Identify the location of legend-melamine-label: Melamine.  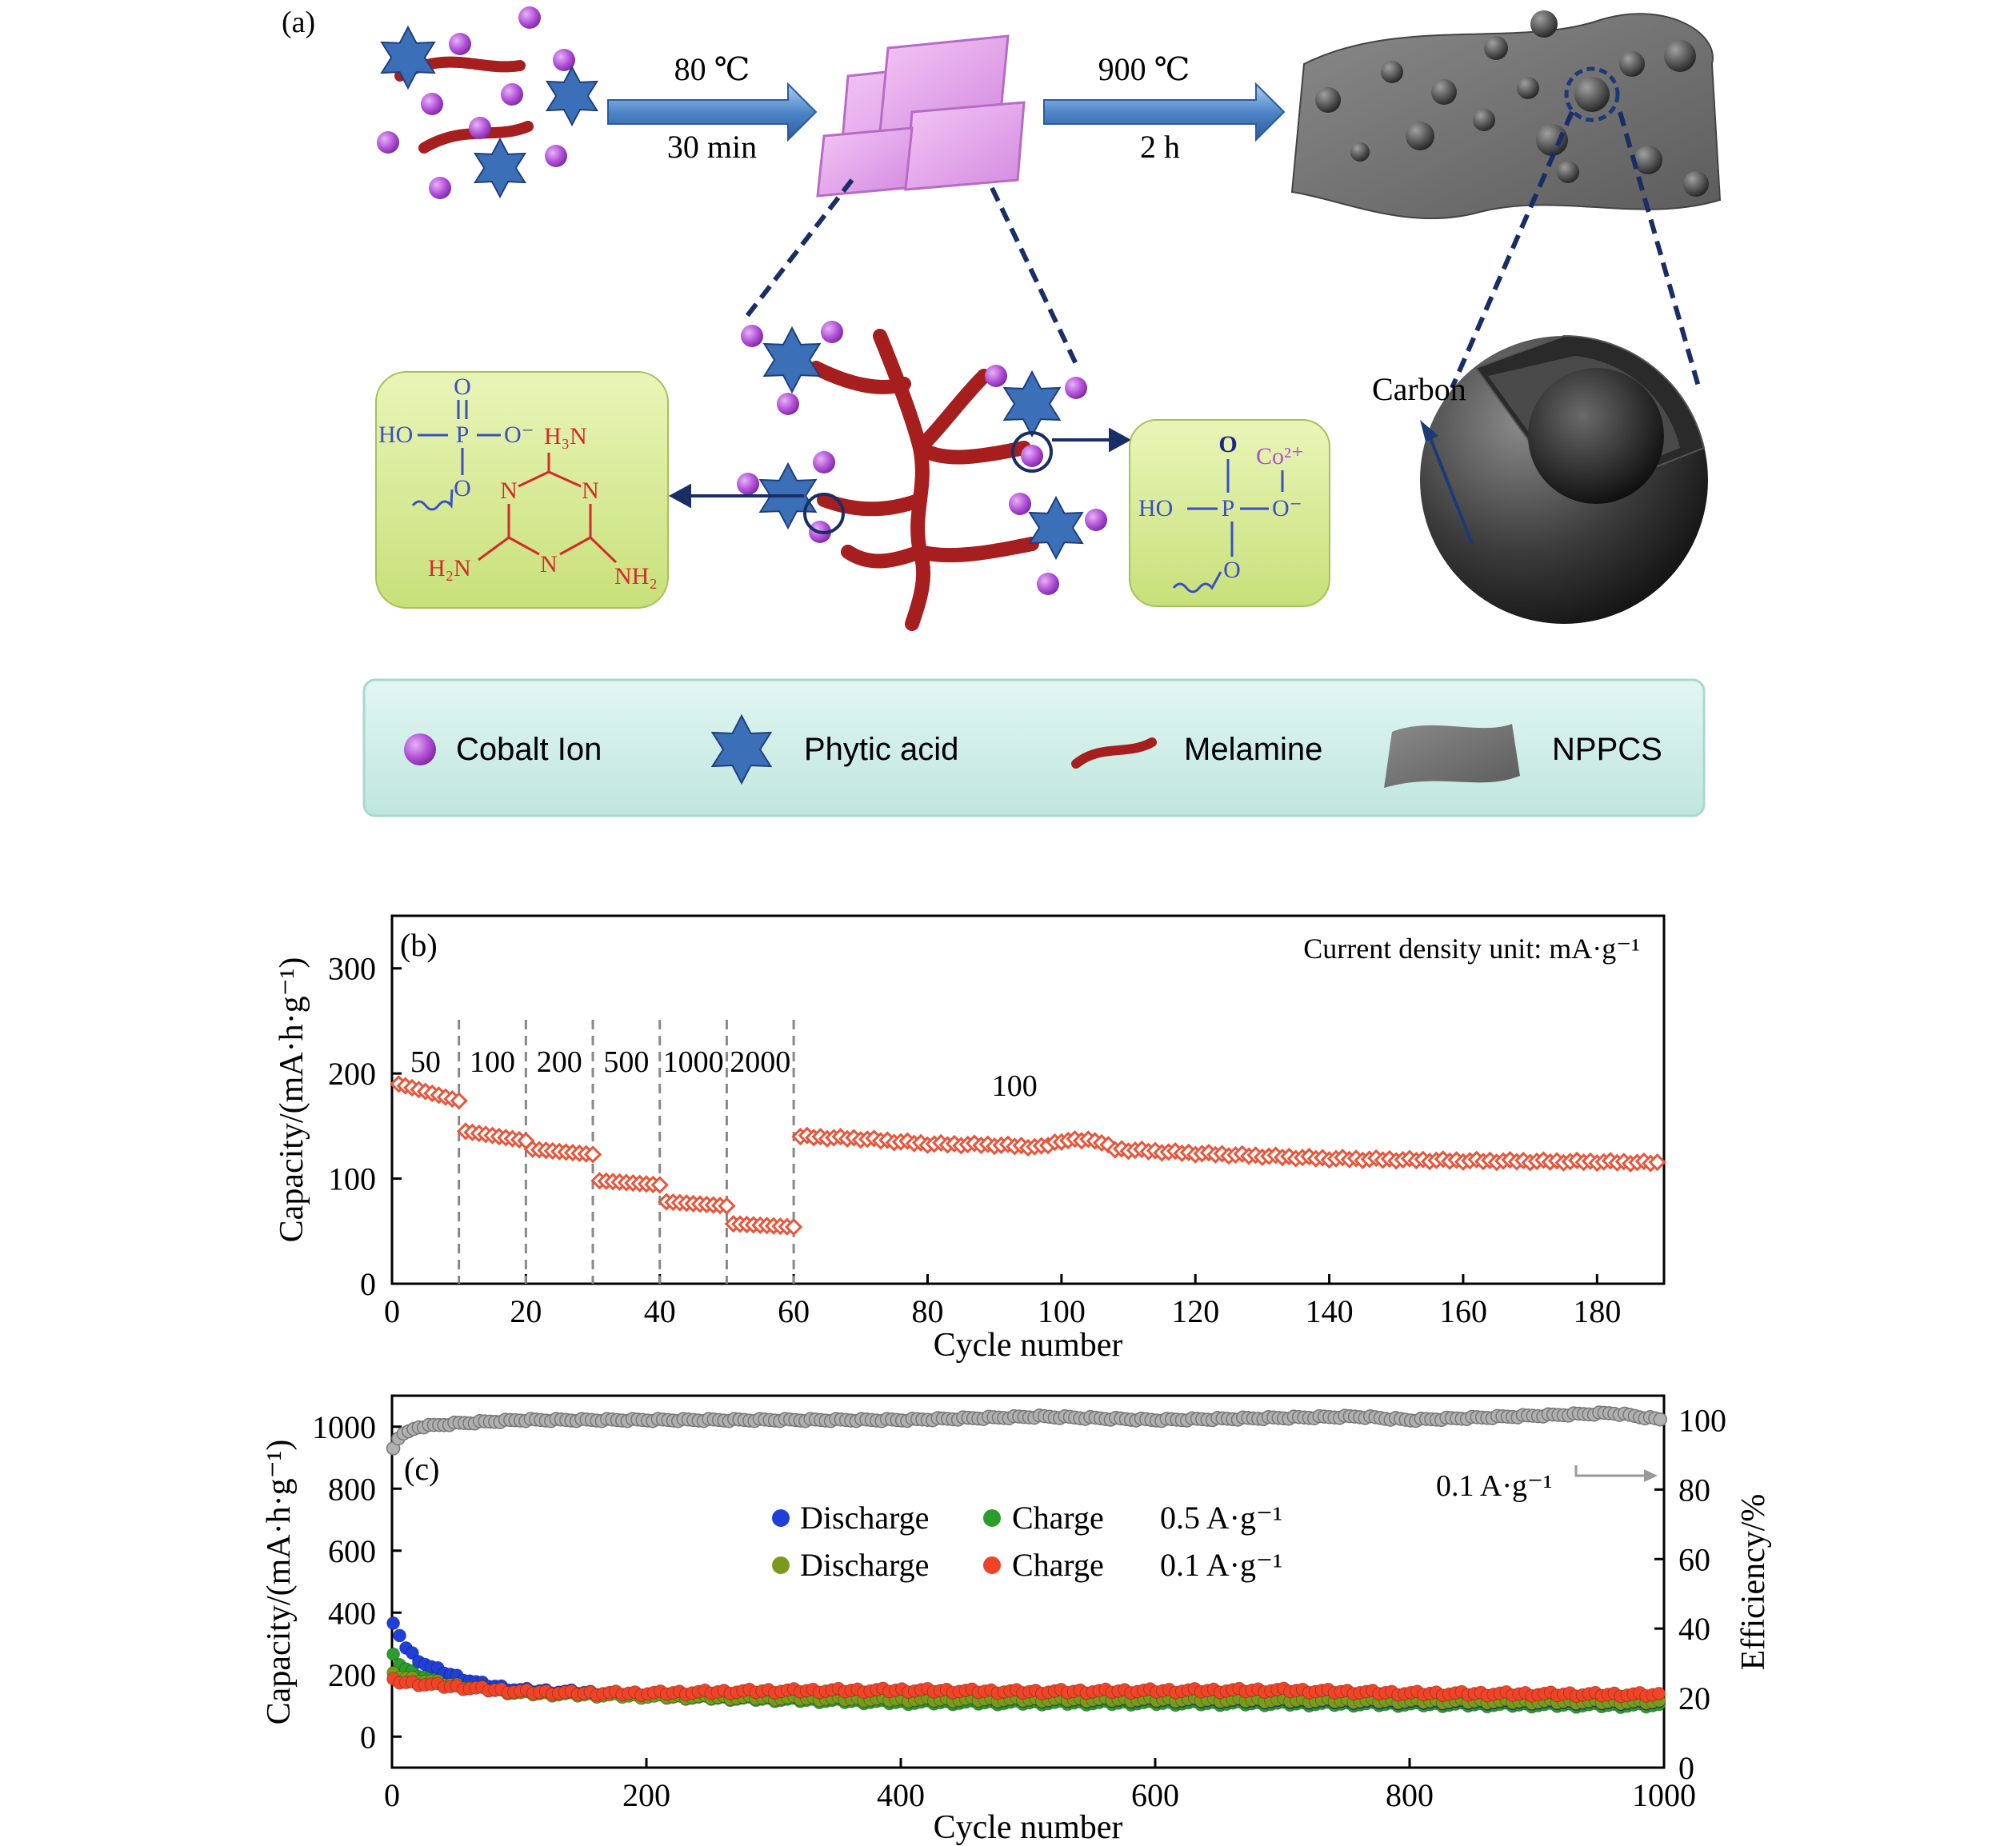
(1253, 749).